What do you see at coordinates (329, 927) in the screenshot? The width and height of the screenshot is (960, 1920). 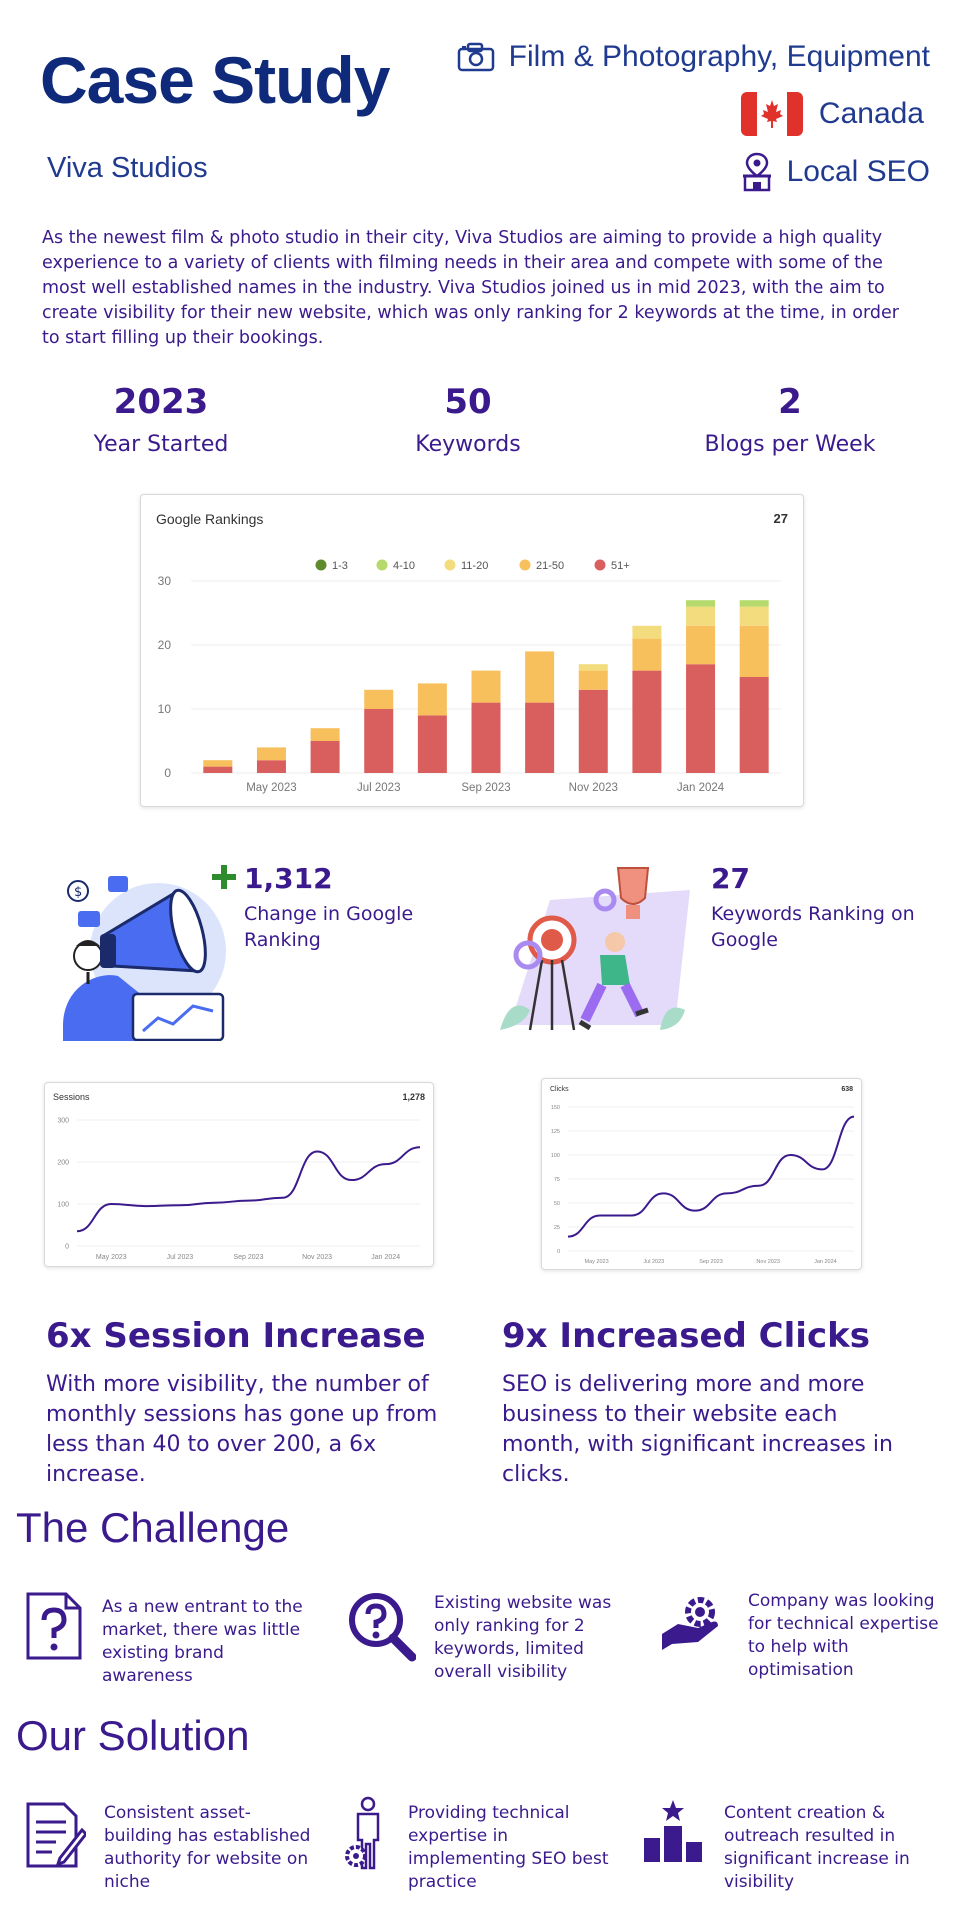 I see `kpi-label: Change in Google Ranking` at bounding box center [329, 927].